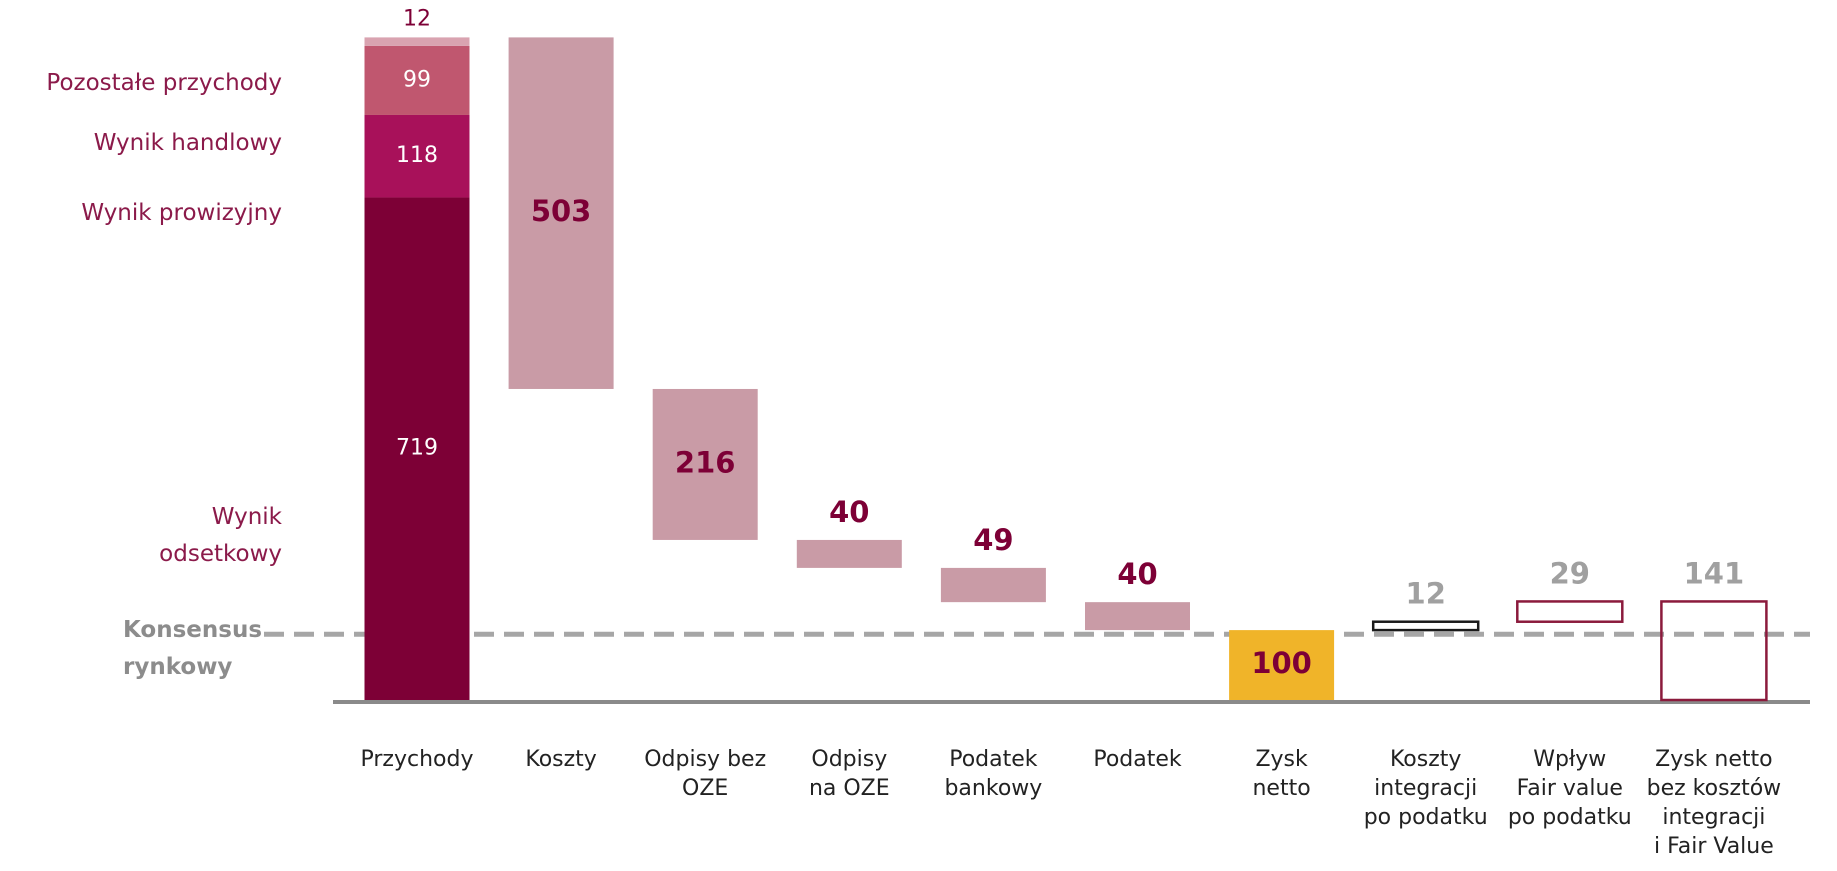 The width and height of the screenshot is (1837, 871). I want to click on data-label: 216, so click(705, 462).